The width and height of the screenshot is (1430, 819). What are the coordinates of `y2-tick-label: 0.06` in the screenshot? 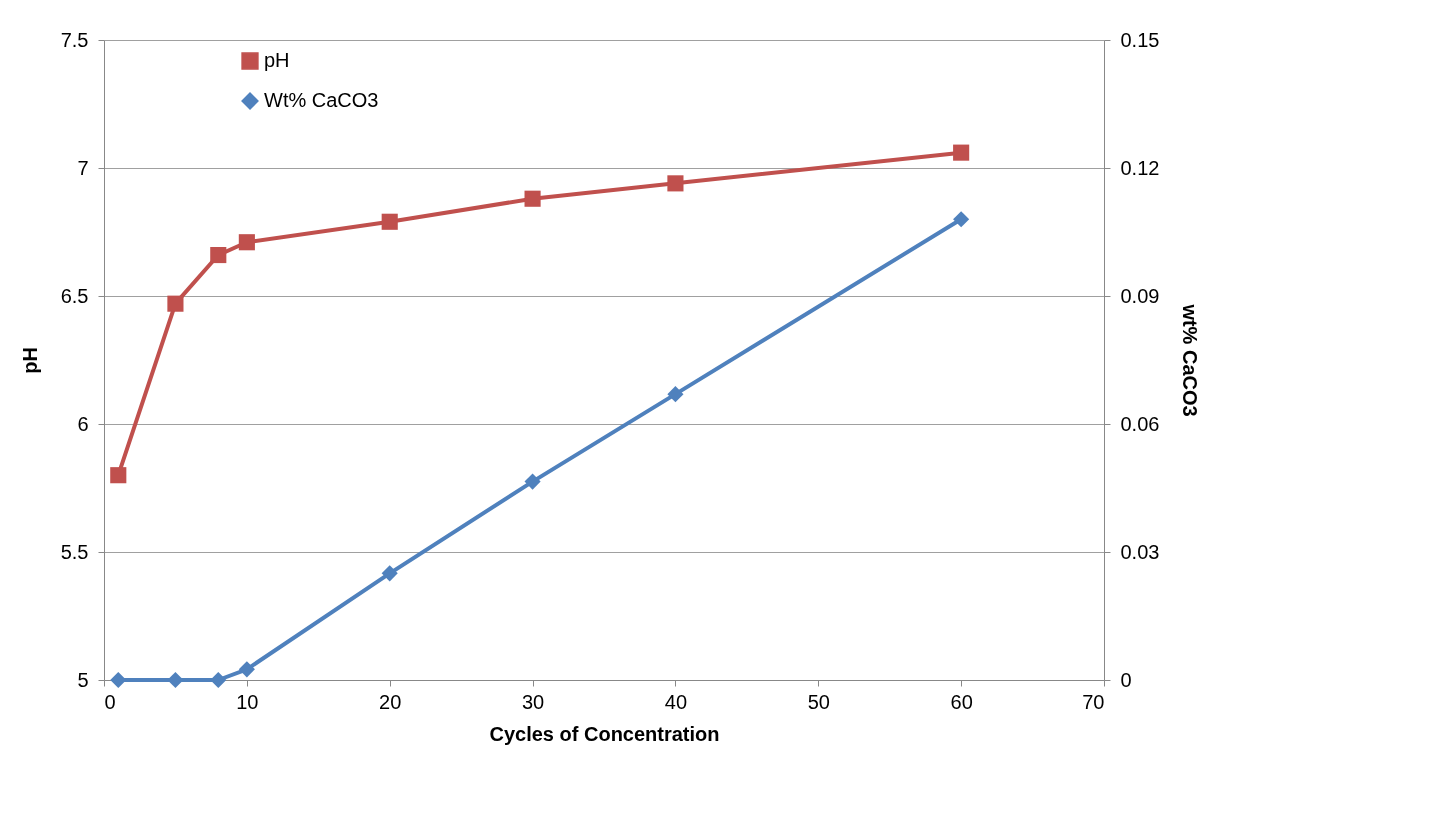 It's located at (1140, 423).